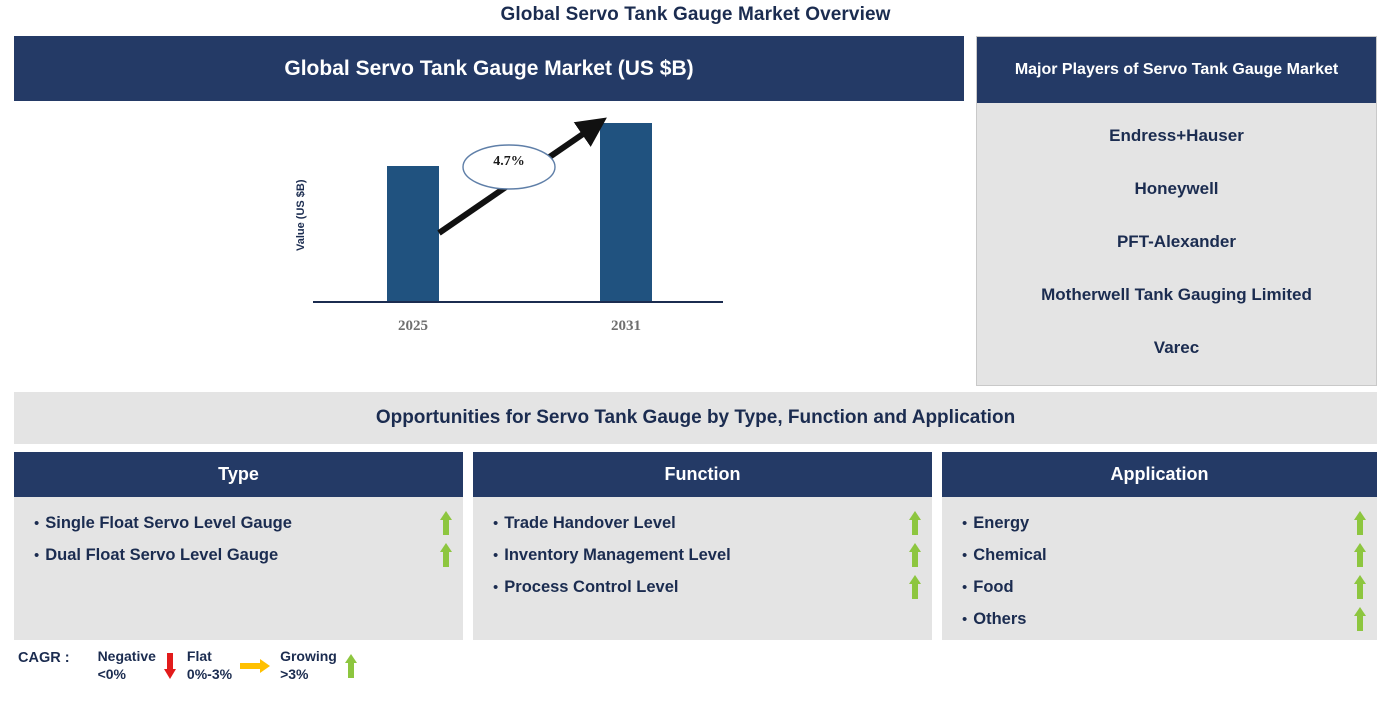  What do you see at coordinates (126, 656) in the screenshot?
I see `legend-name: Negative` at bounding box center [126, 656].